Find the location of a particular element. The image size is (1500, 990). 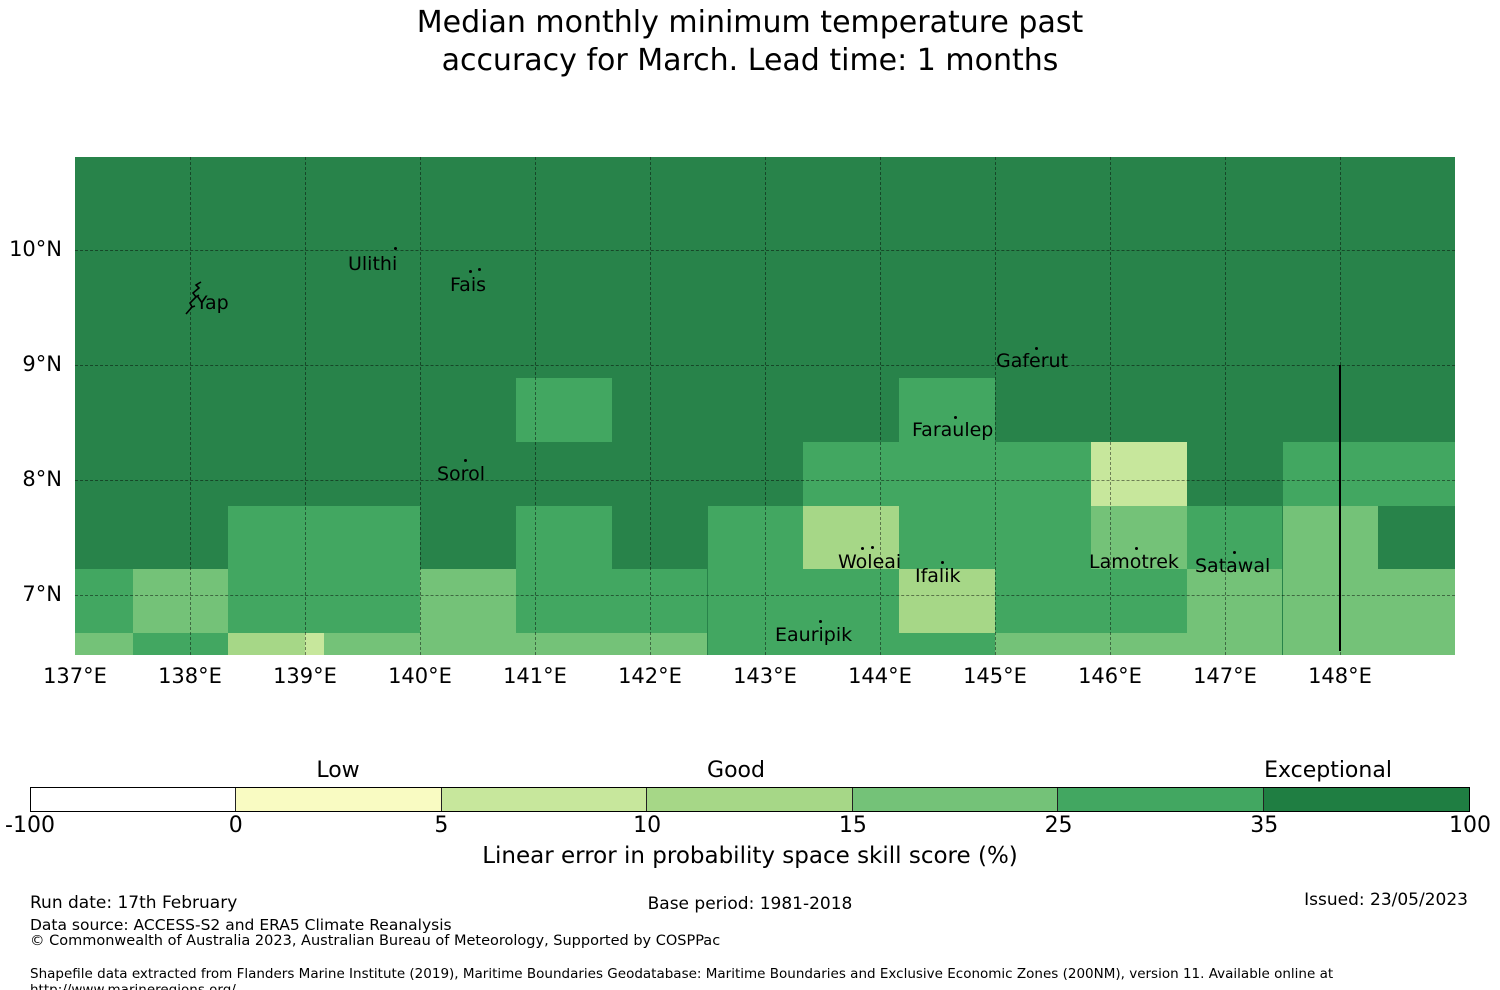

y-tick-label: 8°N is located at coordinates (42, 479).